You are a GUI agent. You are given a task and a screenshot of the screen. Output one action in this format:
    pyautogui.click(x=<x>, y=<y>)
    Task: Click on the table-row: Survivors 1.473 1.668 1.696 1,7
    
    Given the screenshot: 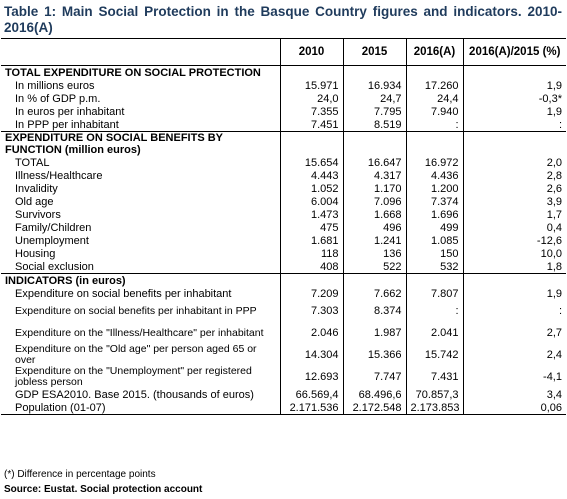 What is the action you would take?
    pyautogui.click(x=283, y=214)
    